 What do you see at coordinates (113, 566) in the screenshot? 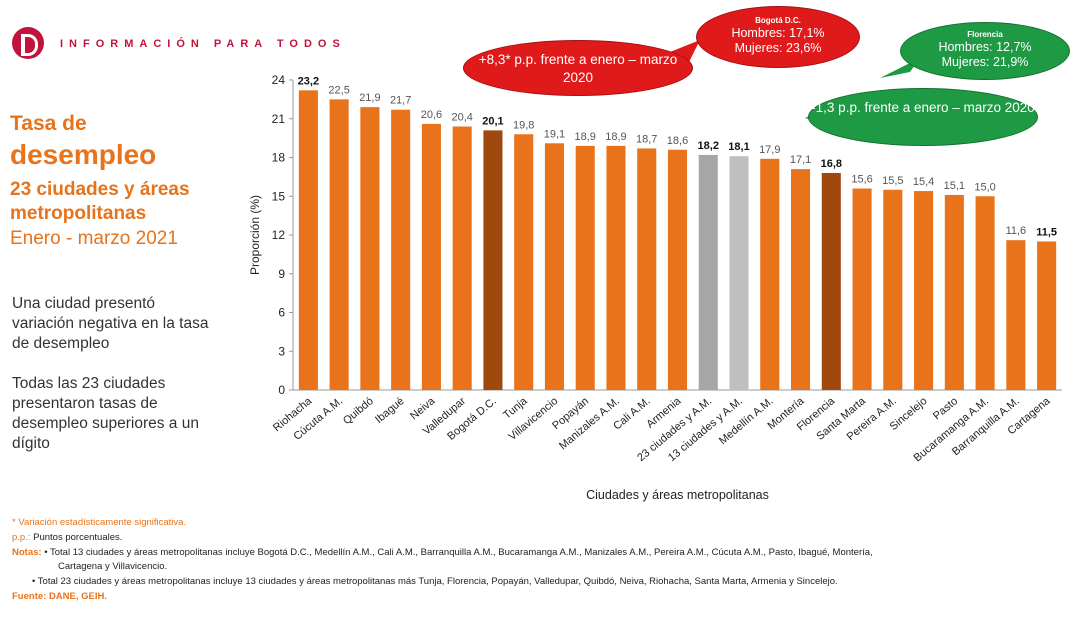
I see `footnote-notes-cont: Cartagena y Villavicencio.` at bounding box center [113, 566].